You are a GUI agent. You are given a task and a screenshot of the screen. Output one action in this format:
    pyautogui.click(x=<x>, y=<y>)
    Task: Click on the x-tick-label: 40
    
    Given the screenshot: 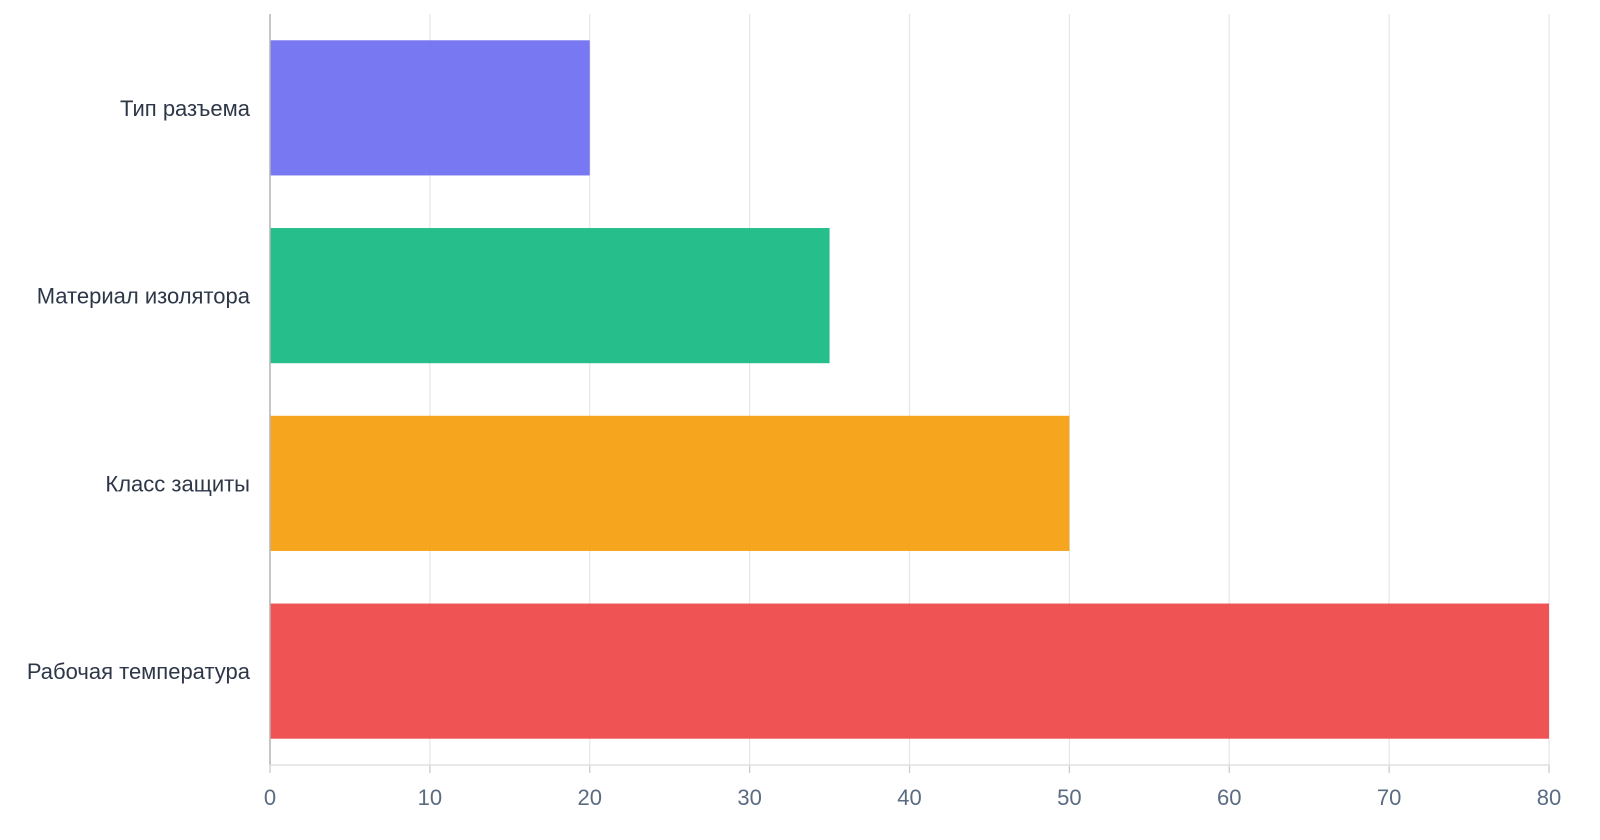 What is the action you would take?
    pyautogui.click(x=909, y=797)
    